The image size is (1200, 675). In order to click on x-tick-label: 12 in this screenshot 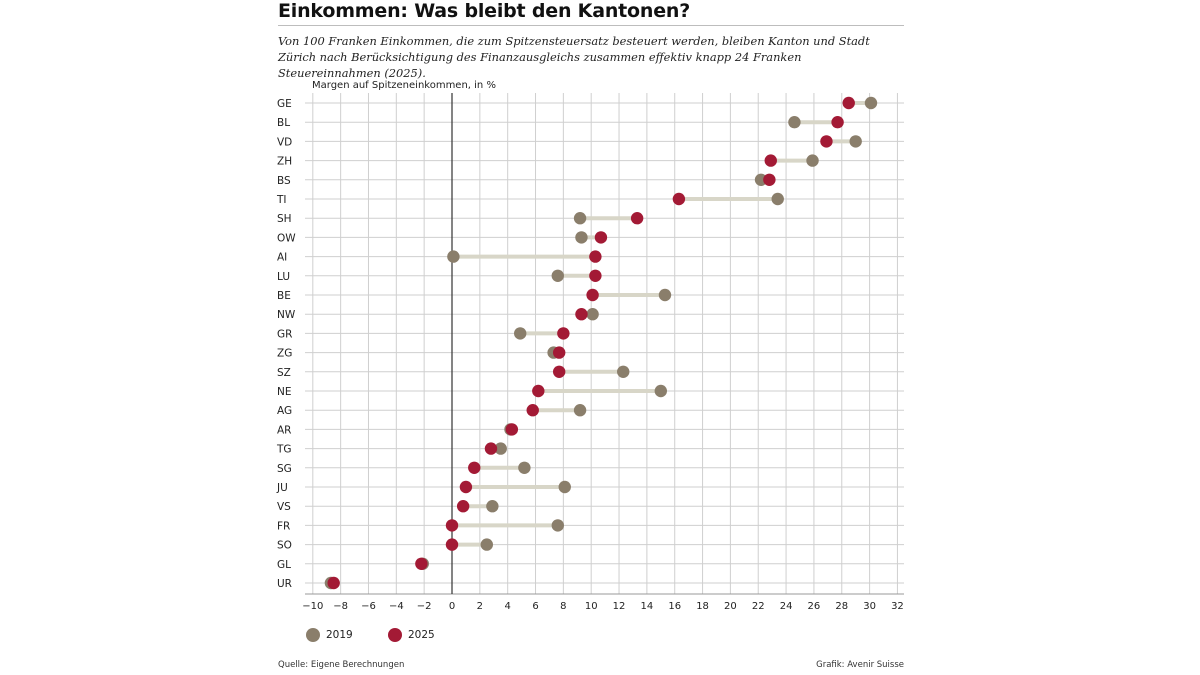, I will do `click(619, 606)`.